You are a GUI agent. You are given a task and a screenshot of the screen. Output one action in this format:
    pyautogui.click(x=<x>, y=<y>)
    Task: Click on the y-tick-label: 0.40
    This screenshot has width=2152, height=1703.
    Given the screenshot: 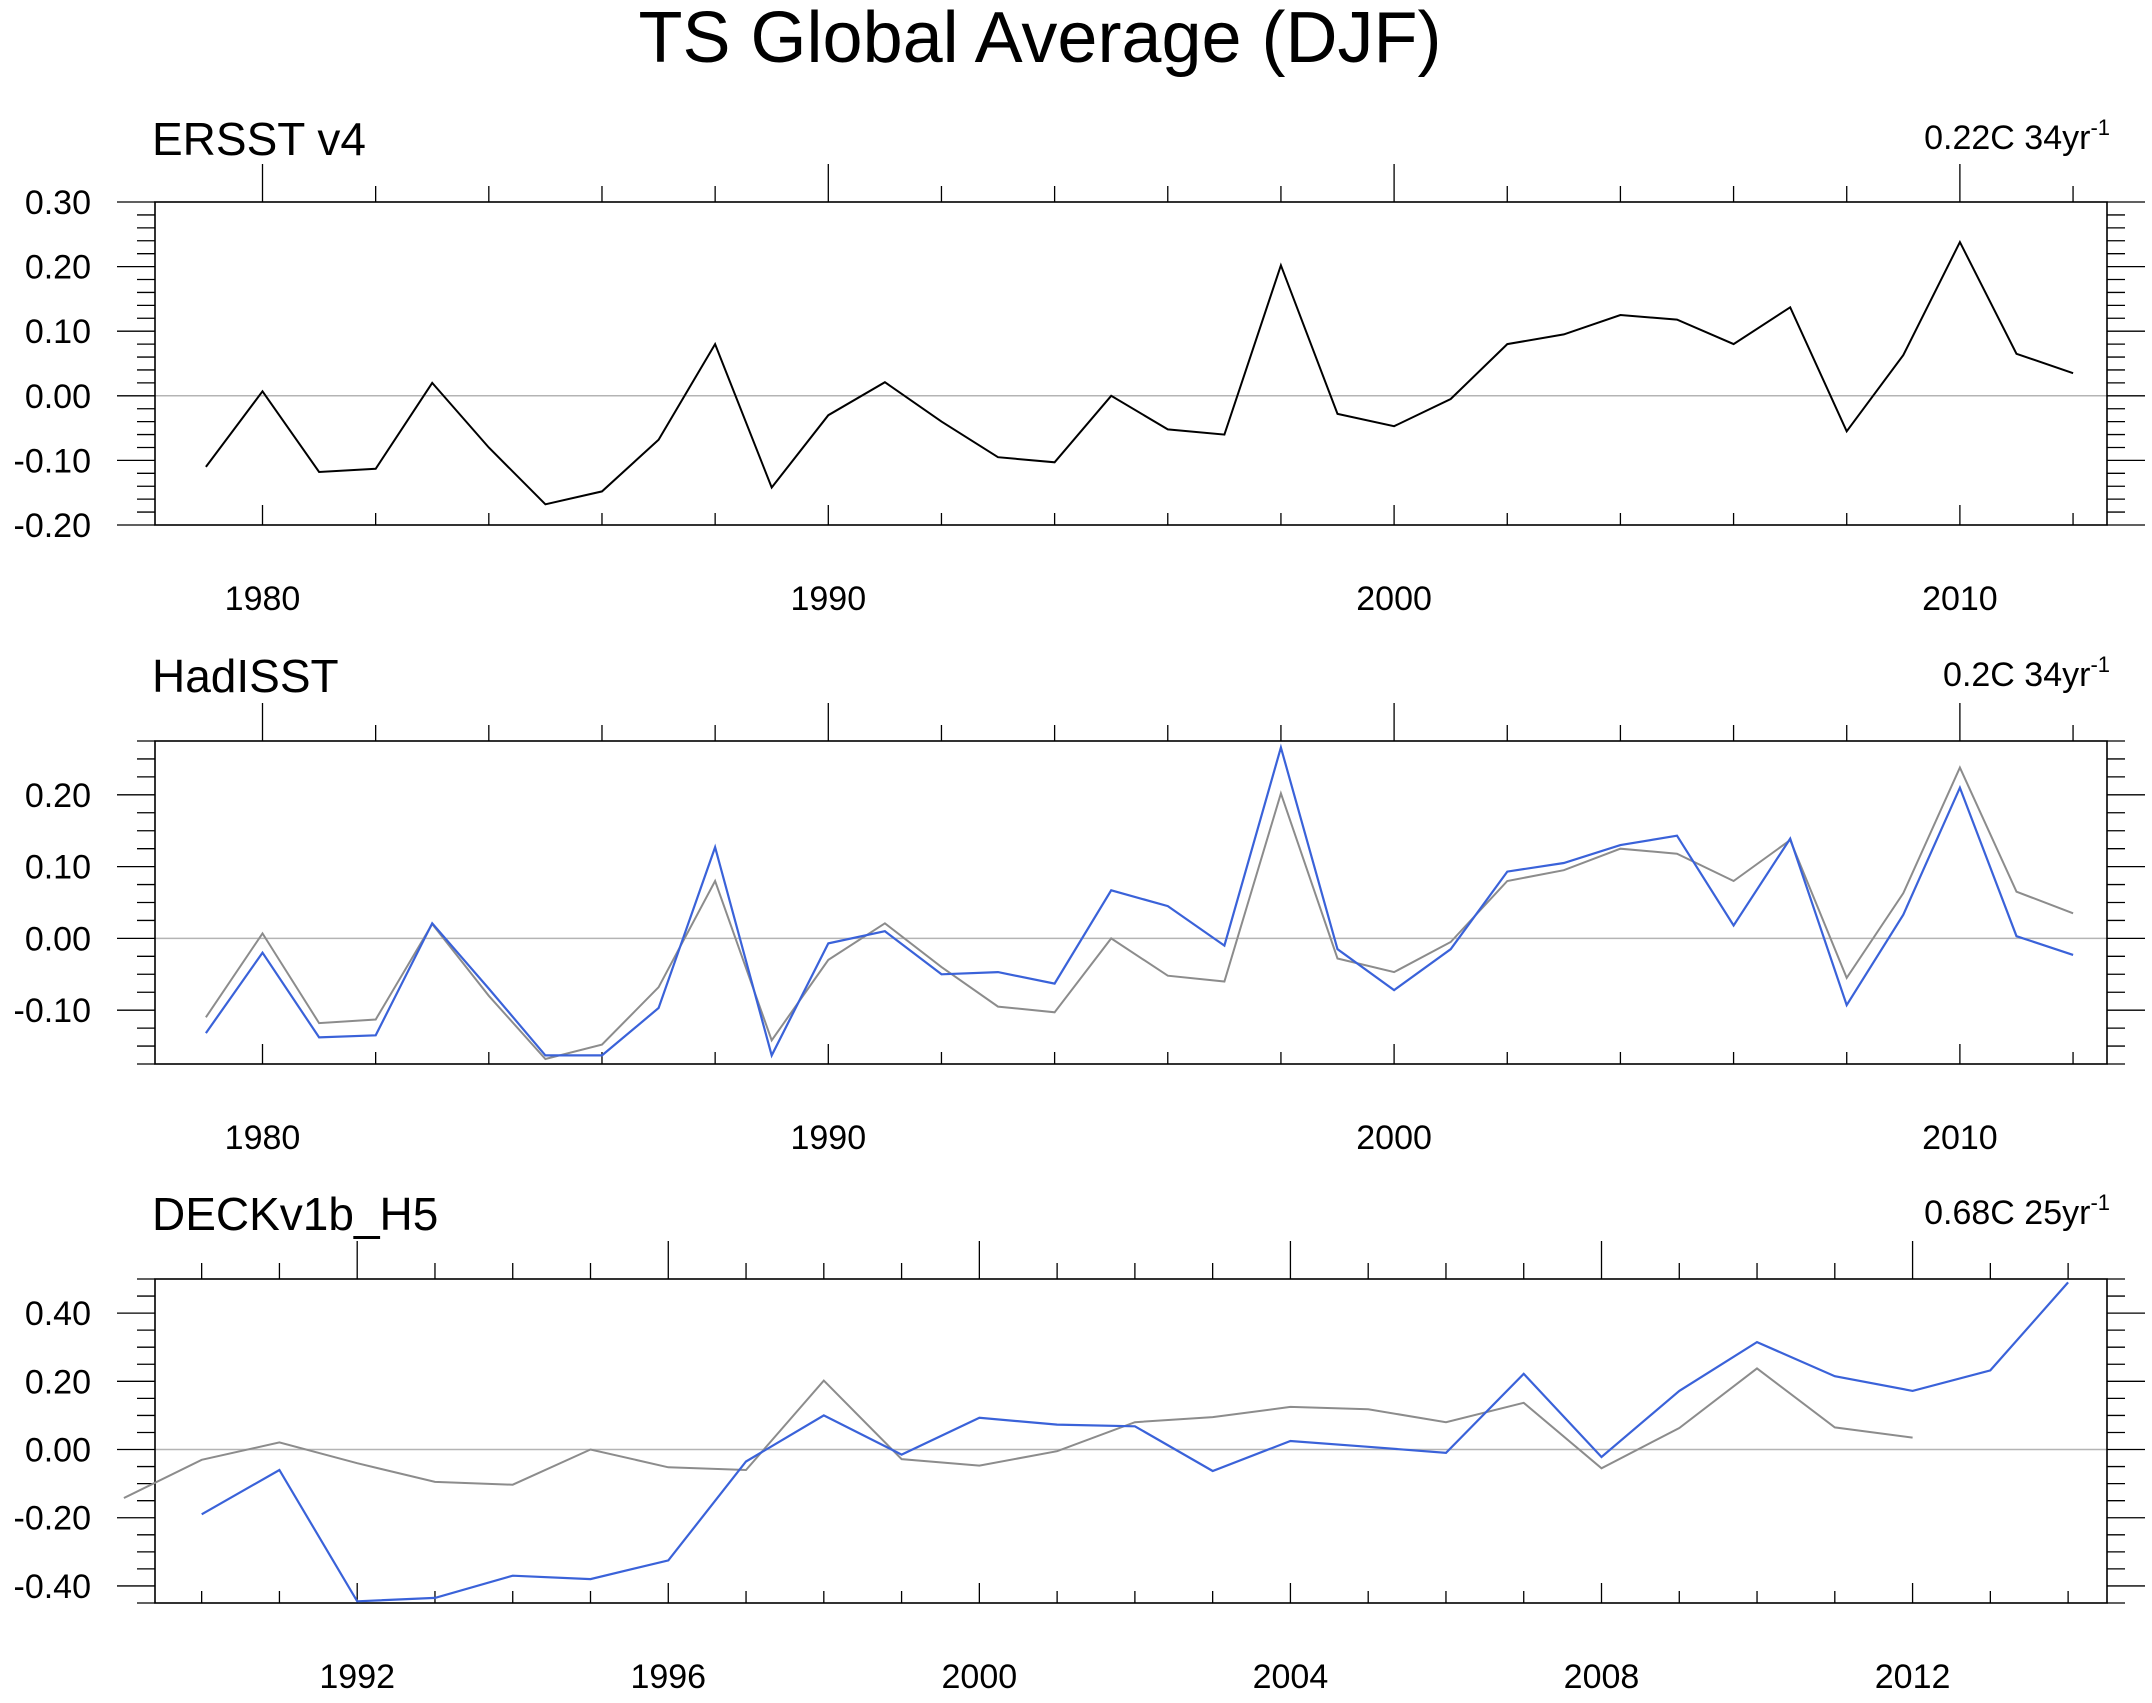 What is the action you would take?
    pyautogui.click(x=58, y=1314)
    